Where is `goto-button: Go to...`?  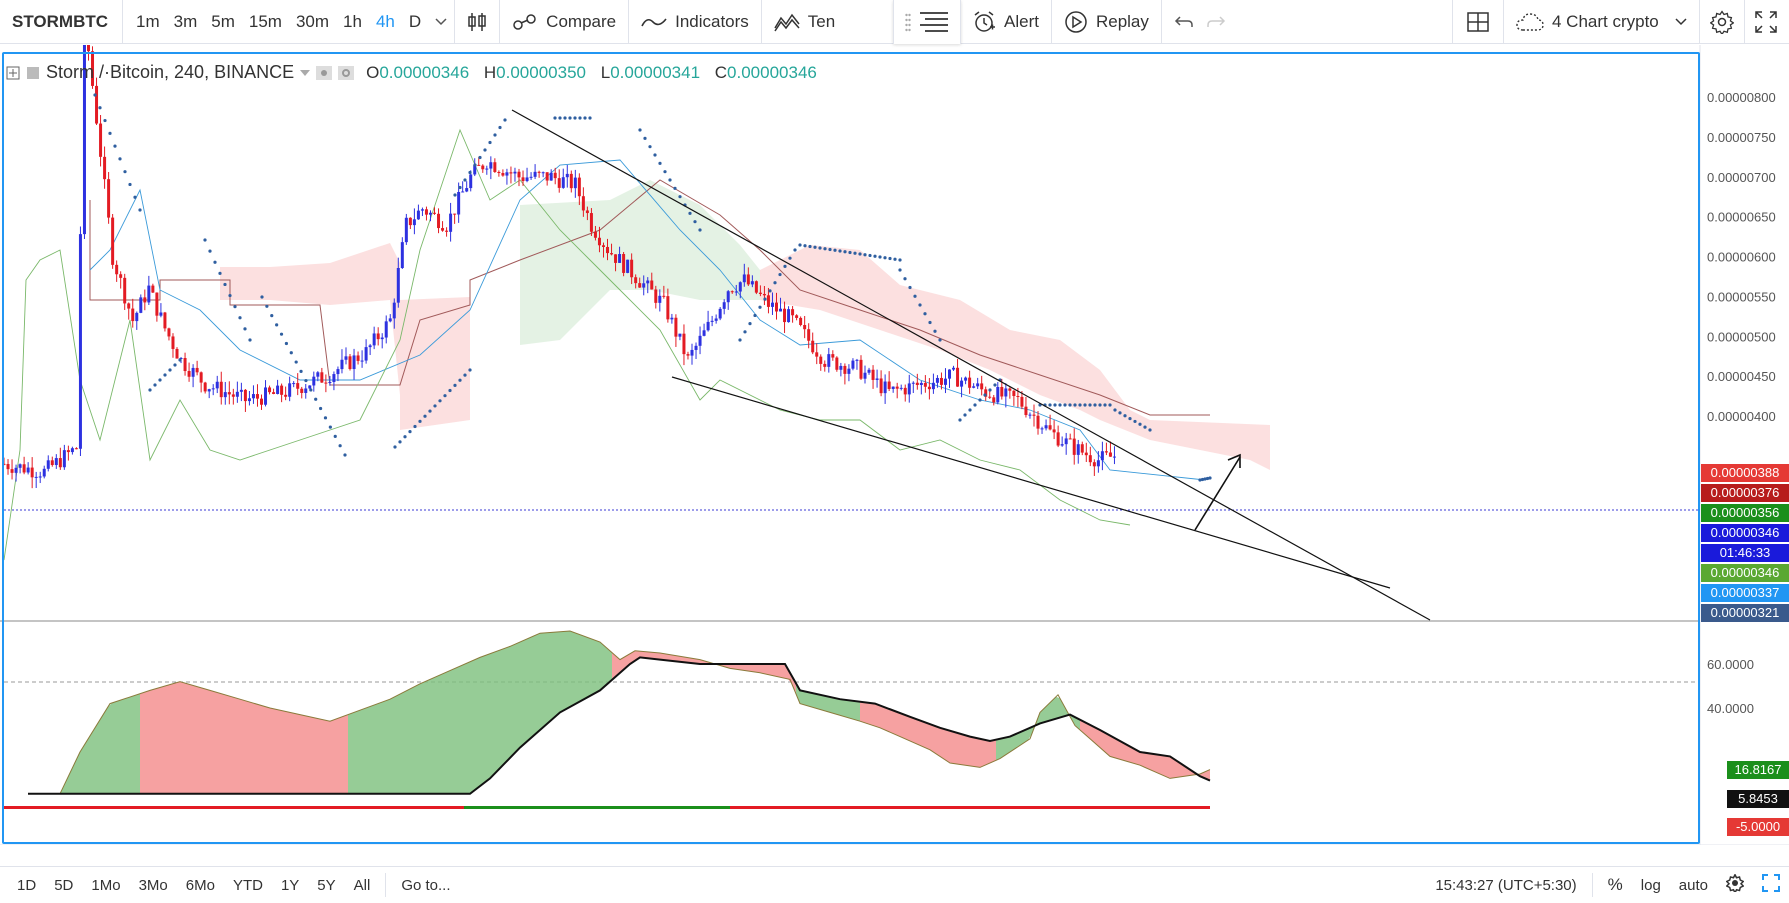 goto-button: Go to... is located at coordinates (426, 885).